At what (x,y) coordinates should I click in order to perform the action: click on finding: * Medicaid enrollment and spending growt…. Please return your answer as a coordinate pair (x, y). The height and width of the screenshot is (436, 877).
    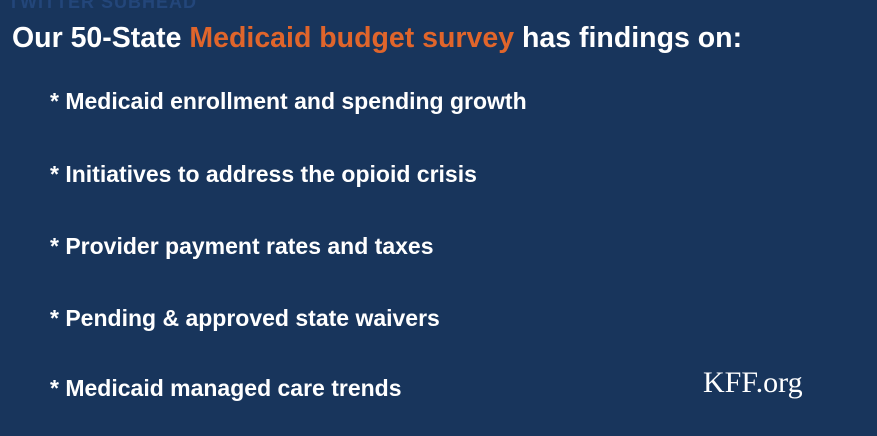
    Looking at the image, I should click on (288, 101).